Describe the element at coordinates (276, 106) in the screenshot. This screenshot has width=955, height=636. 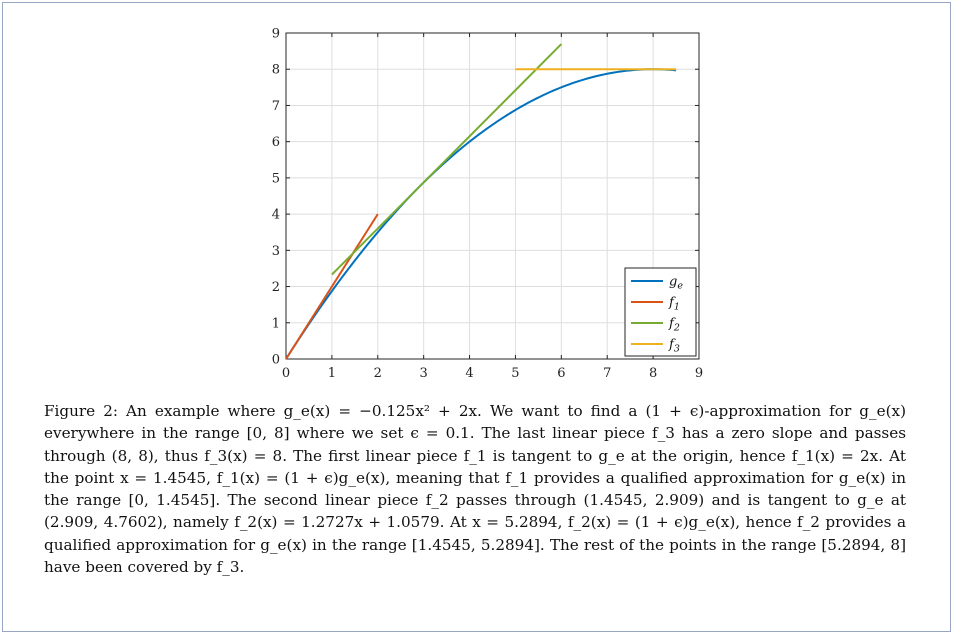
I see `y-tick-label: 7` at that location.